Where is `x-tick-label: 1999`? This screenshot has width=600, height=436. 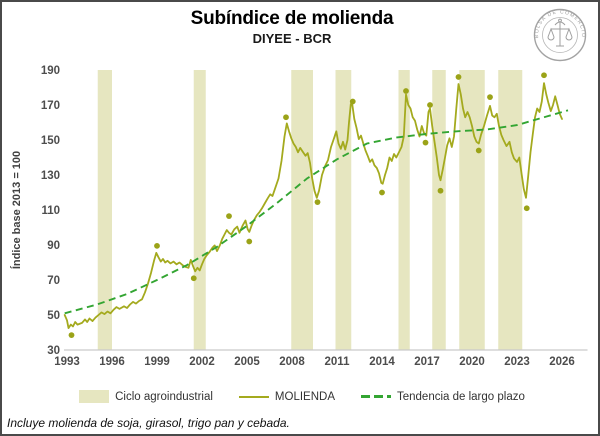
x-tick-label: 1999 is located at coordinates (157, 362).